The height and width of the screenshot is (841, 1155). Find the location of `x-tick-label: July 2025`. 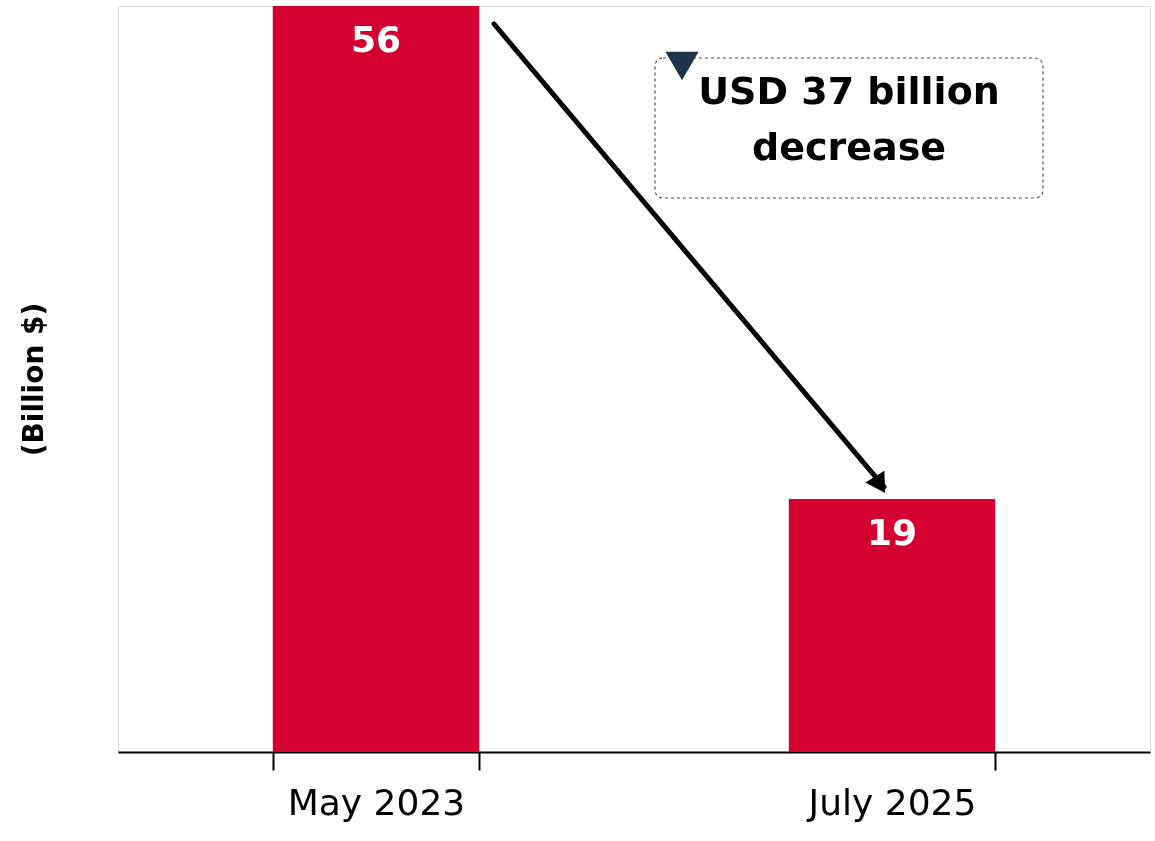

x-tick-label: July 2025 is located at coordinates (891, 802).